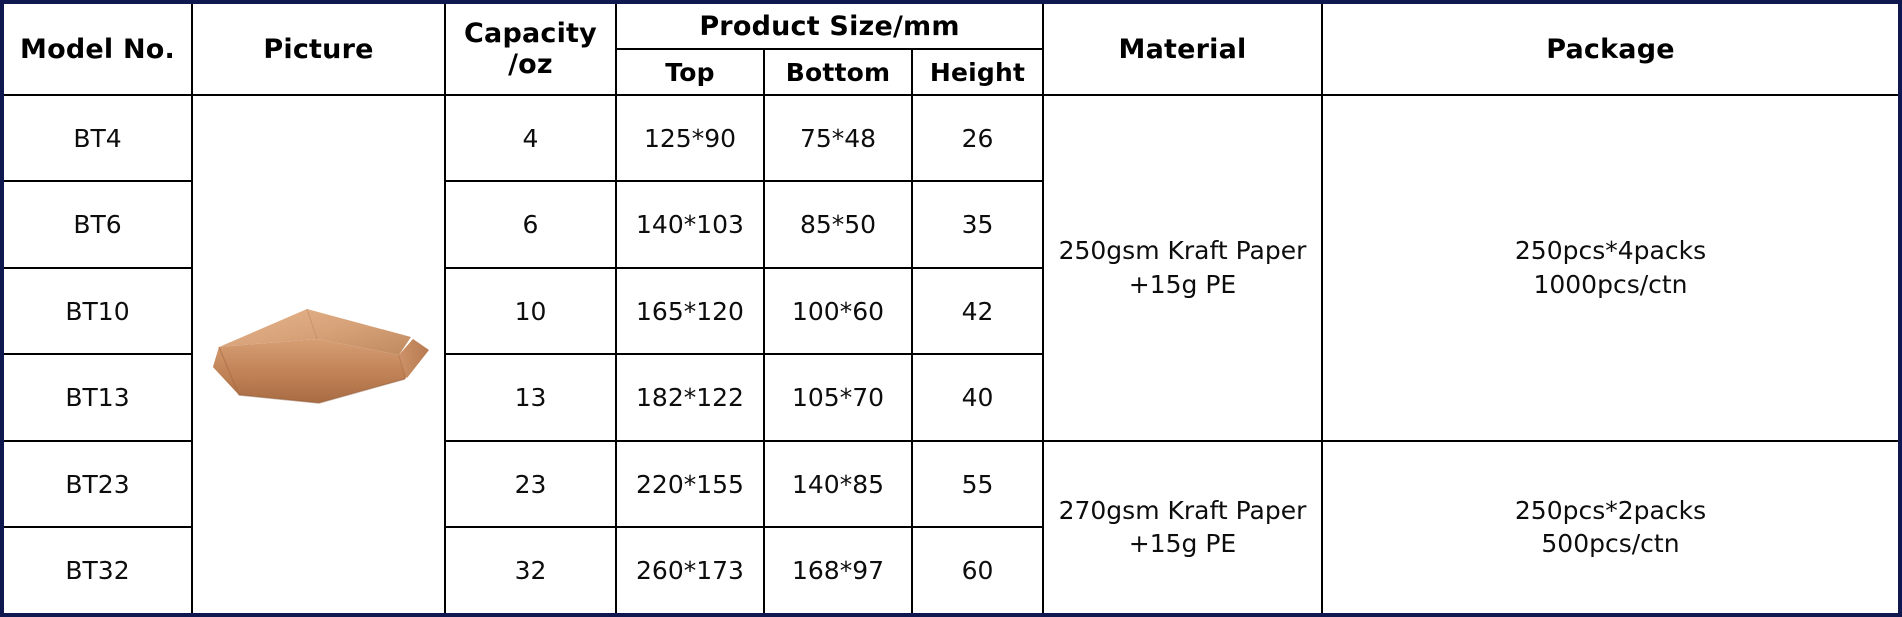 This screenshot has height=617, width=1902. What do you see at coordinates (838, 138) in the screenshot?
I see `cell-bottom: 75*48` at bounding box center [838, 138].